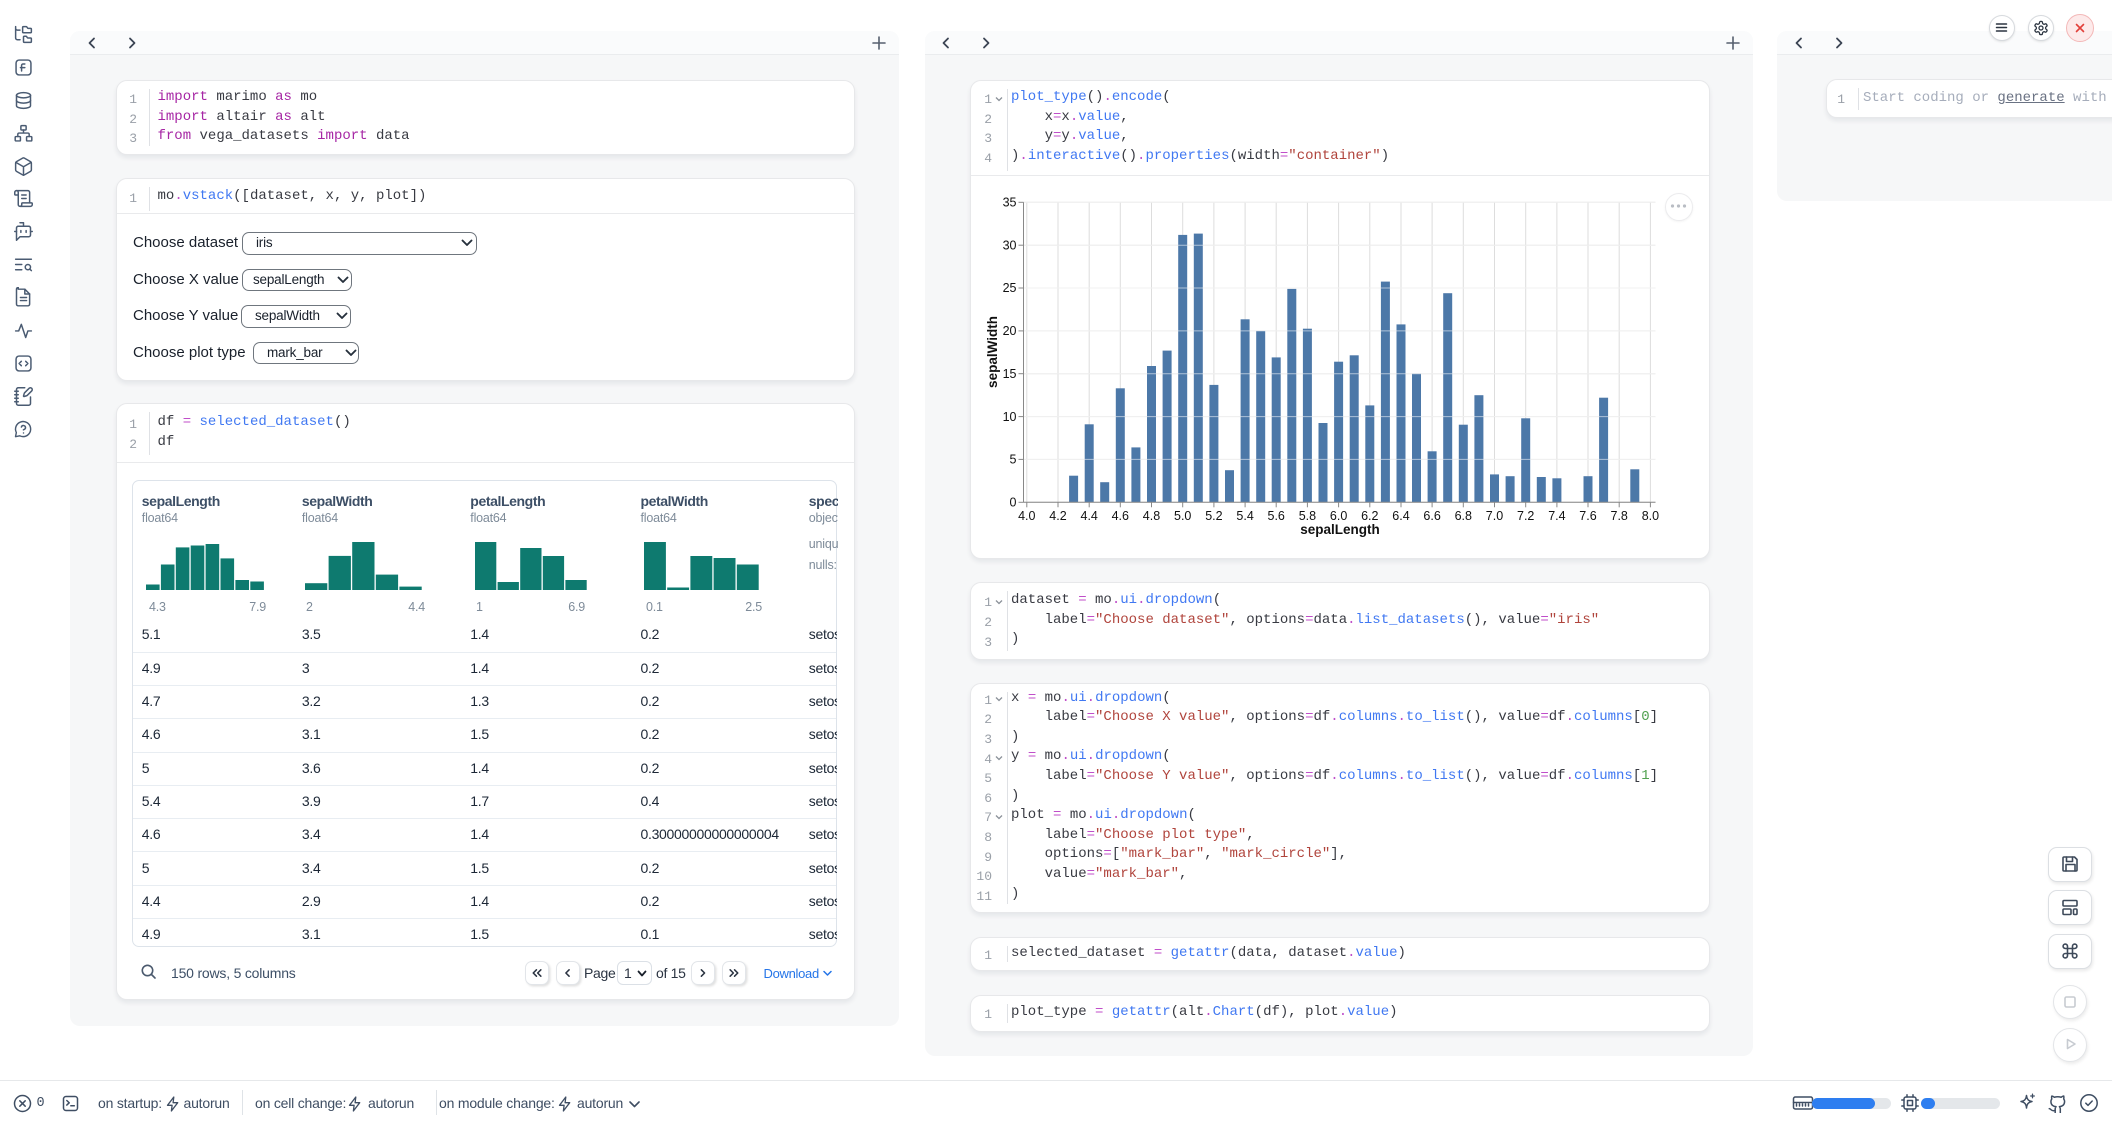 The height and width of the screenshot is (1122, 2112). Describe the element at coordinates (1010, 245) in the screenshot. I see `svg-text: 30` at that location.